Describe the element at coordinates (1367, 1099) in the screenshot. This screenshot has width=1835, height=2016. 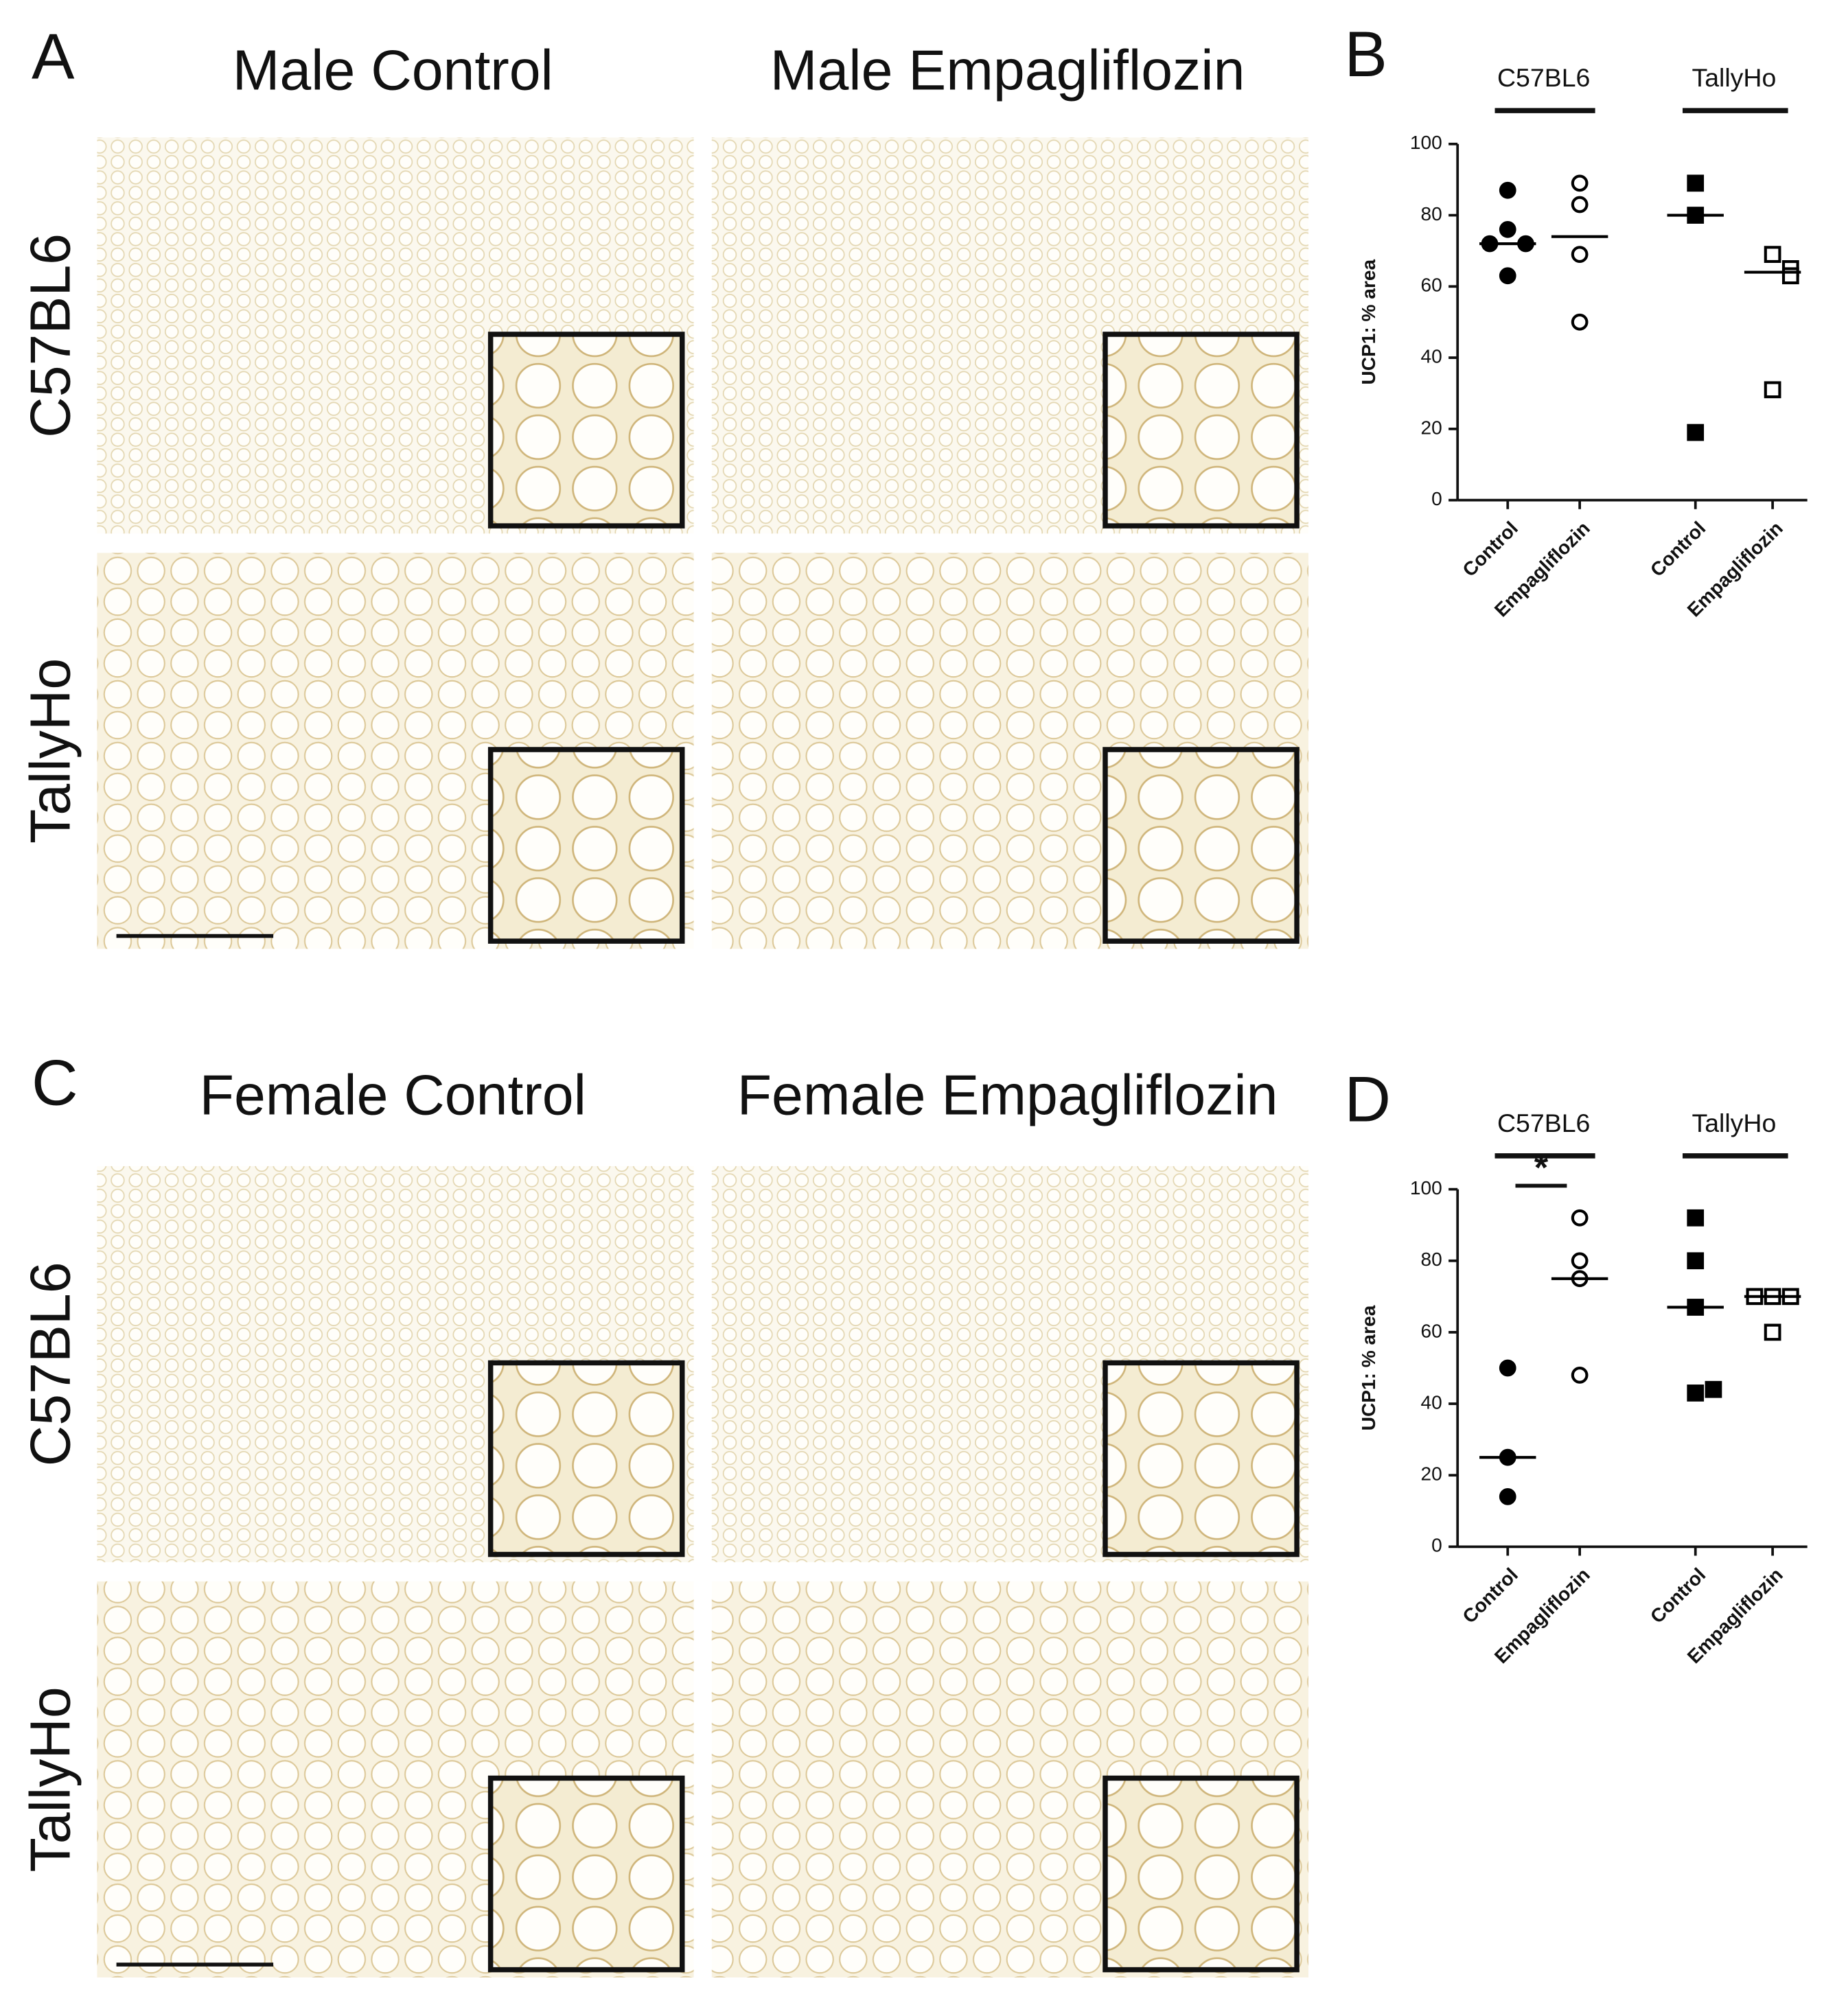
I see `panel-letter: D` at that location.